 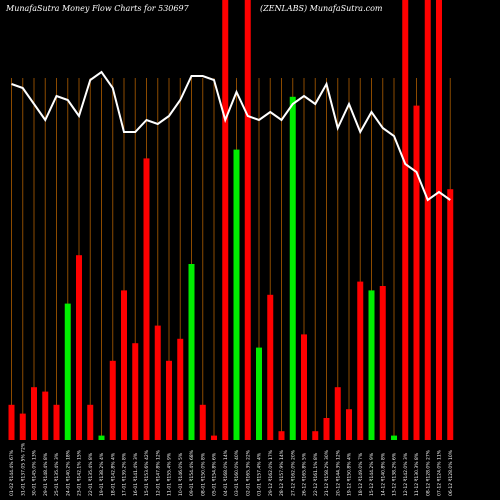 I want to click on x-tick-label: 30-01 ₹145.0% 13%, so click(x=35, y=472).